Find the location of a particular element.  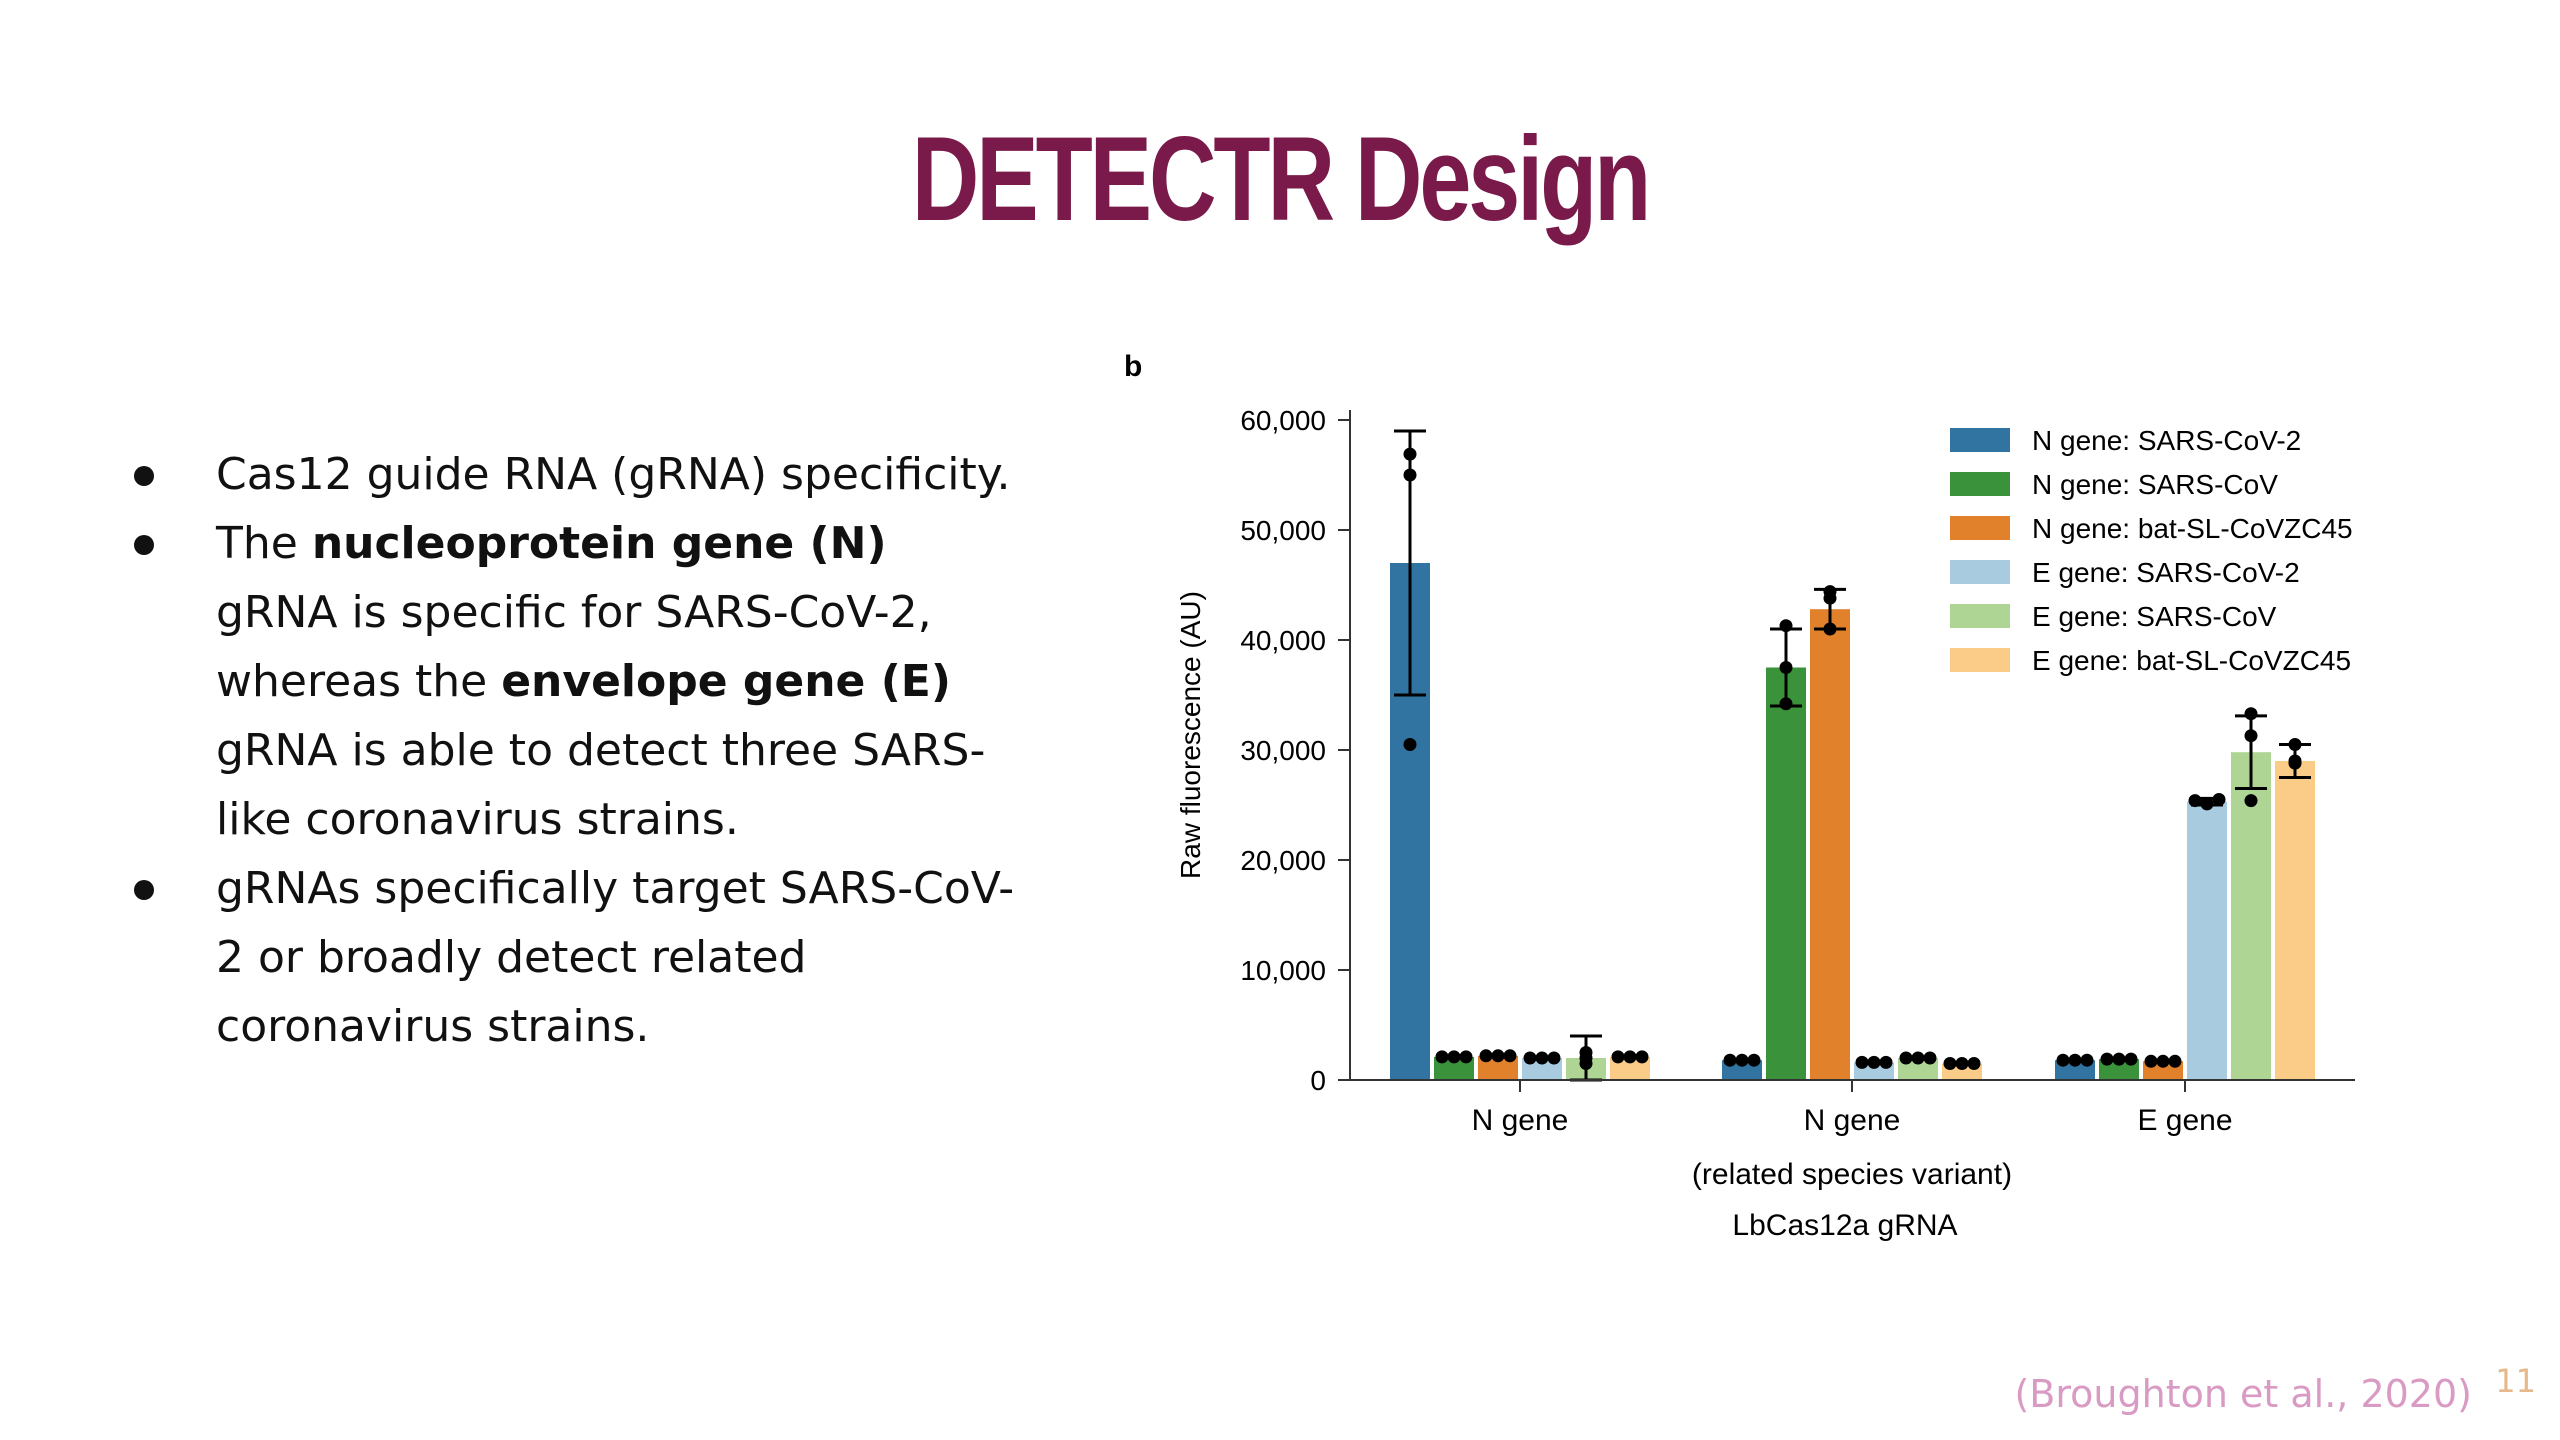

panel-label: b is located at coordinates (1133, 366).